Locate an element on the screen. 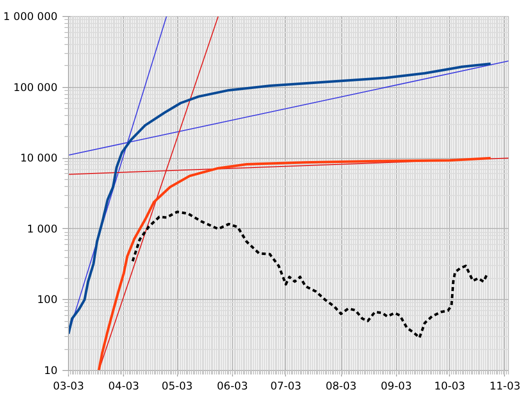 The height and width of the screenshot is (396, 530). y-tick-label: 1 000 is located at coordinates (42, 229).